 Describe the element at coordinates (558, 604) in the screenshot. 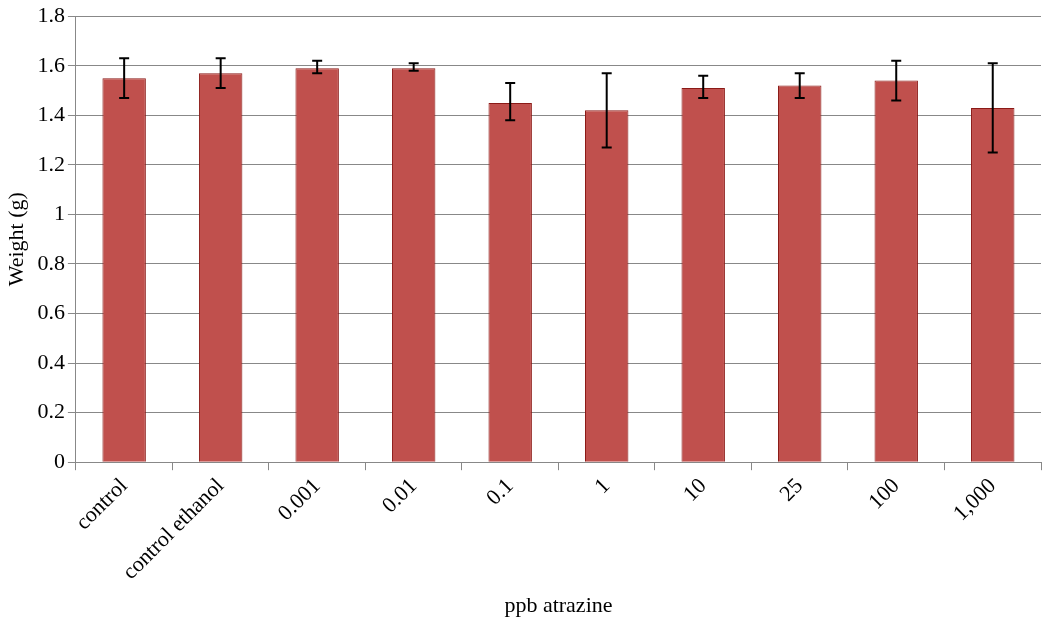

I see `x-axis-title: ppb atrazine` at that location.